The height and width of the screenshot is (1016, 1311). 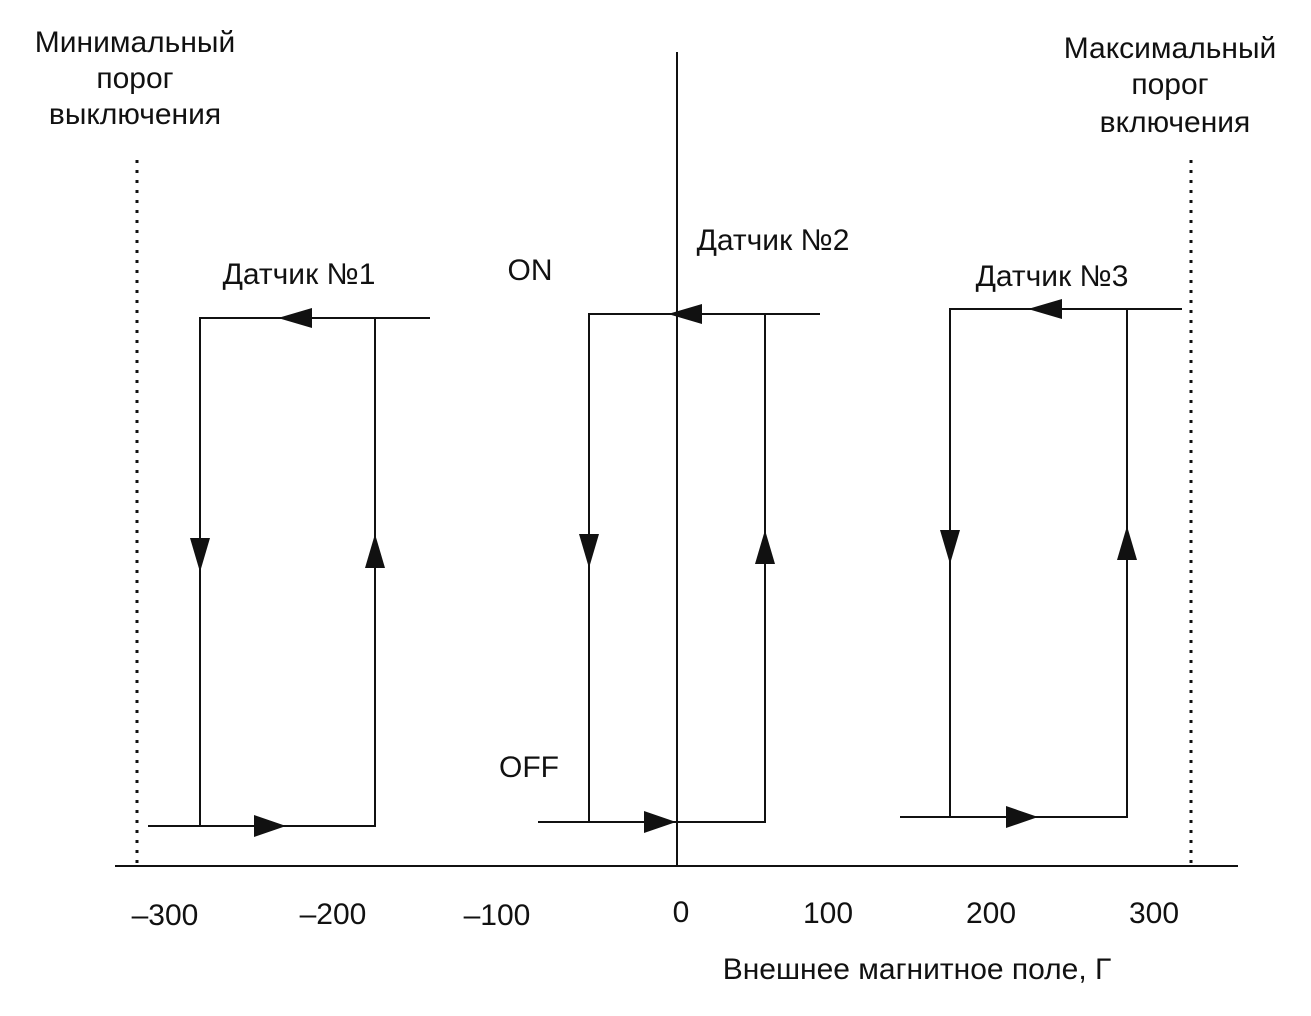 What do you see at coordinates (1170, 48) in the screenshot?
I see `max-threshold-line-1: Максимальный` at bounding box center [1170, 48].